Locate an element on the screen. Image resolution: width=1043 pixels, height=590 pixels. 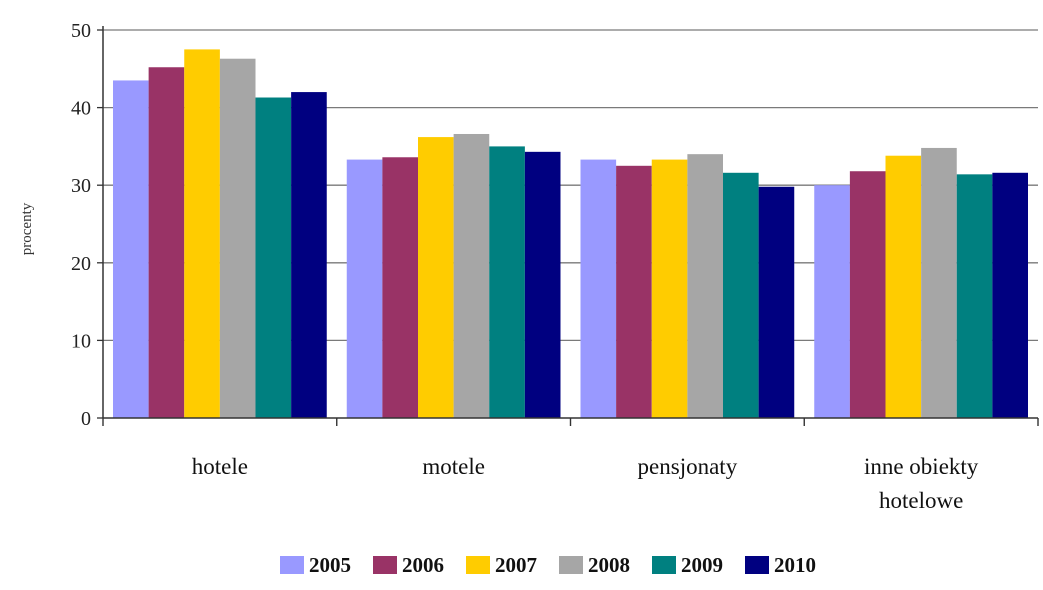
legend-label-2006: 2006 is located at coordinates (423, 565).